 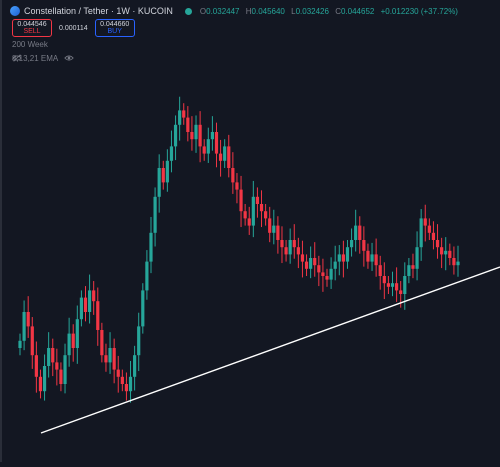 I want to click on eye-off-icon, so click(x=17, y=58).